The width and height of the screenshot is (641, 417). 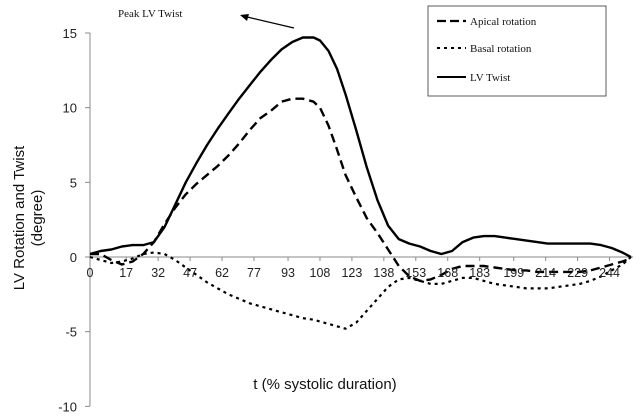 I want to click on x-tick-label: 183, so click(x=479, y=273).